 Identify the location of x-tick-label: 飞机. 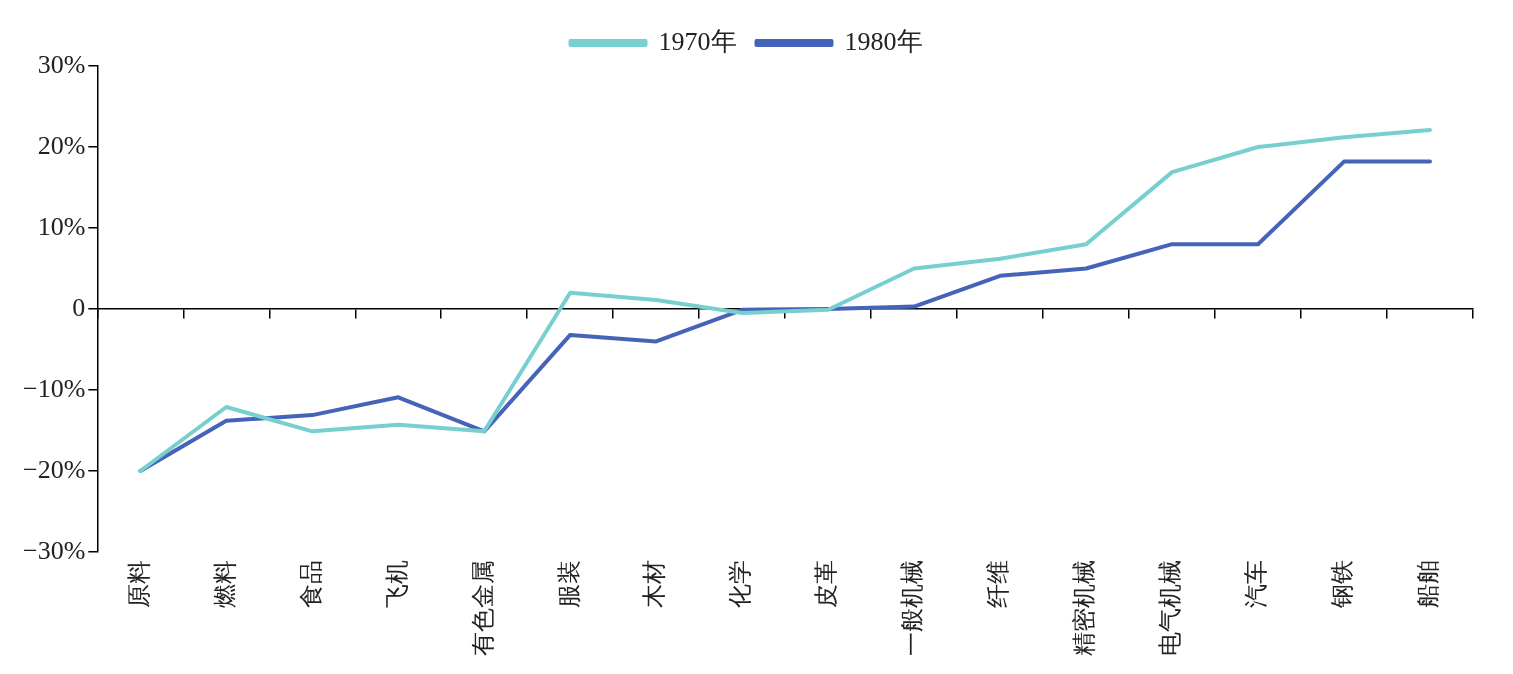
(396, 584).